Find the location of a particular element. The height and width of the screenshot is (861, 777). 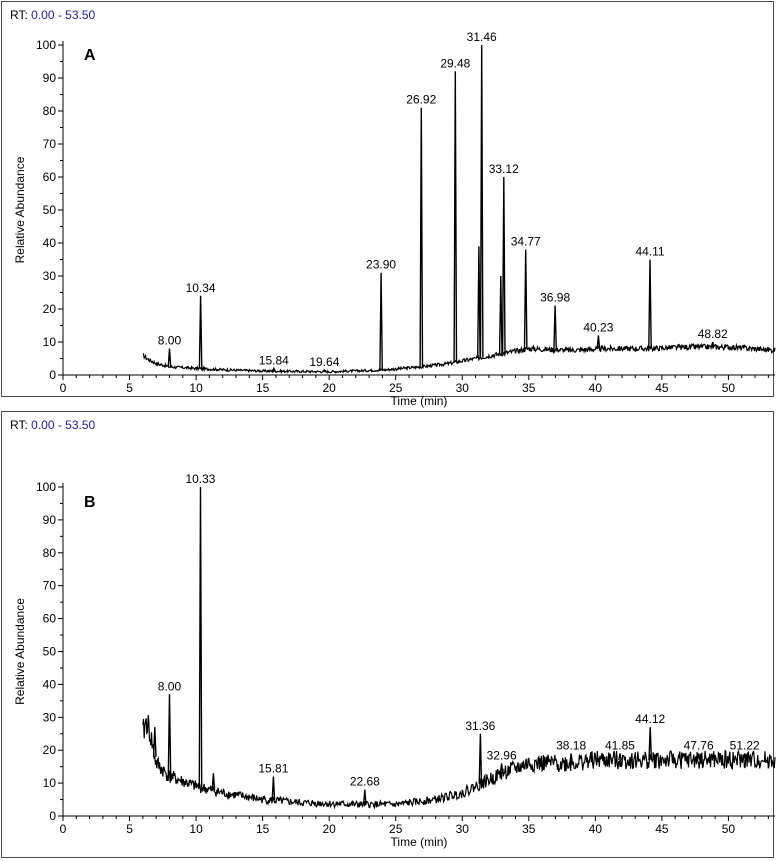

peak-label: 44.11 is located at coordinates (649, 252).